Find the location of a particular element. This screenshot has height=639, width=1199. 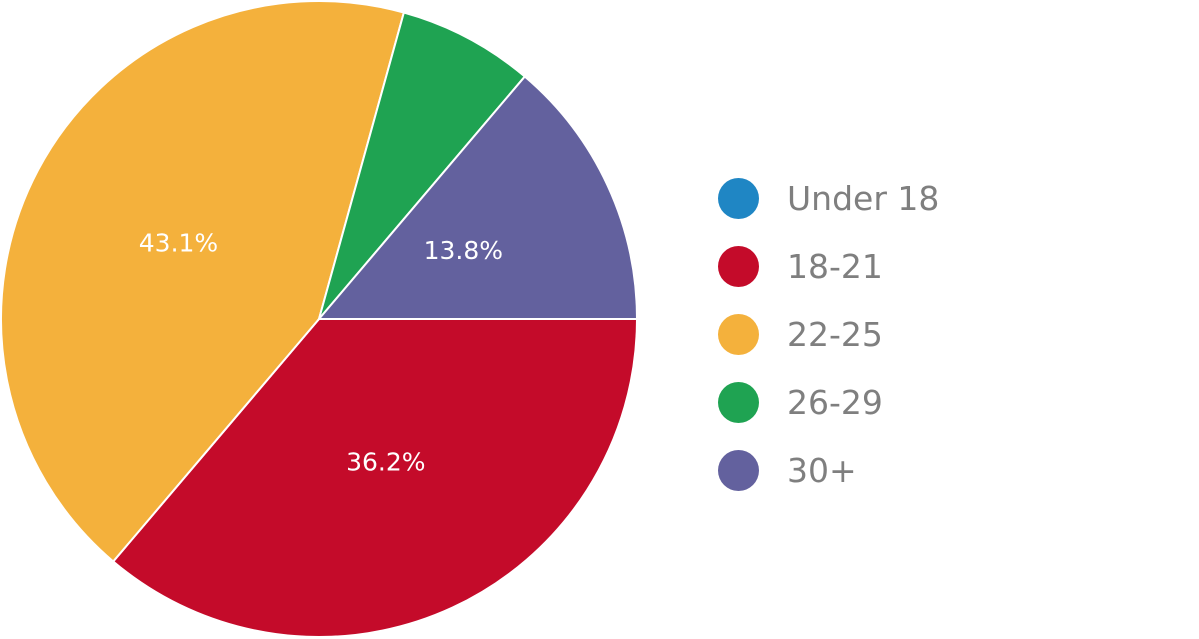

pie-data-labels: 36.2% 43.1% 13.8% is located at coordinates (321, 353).